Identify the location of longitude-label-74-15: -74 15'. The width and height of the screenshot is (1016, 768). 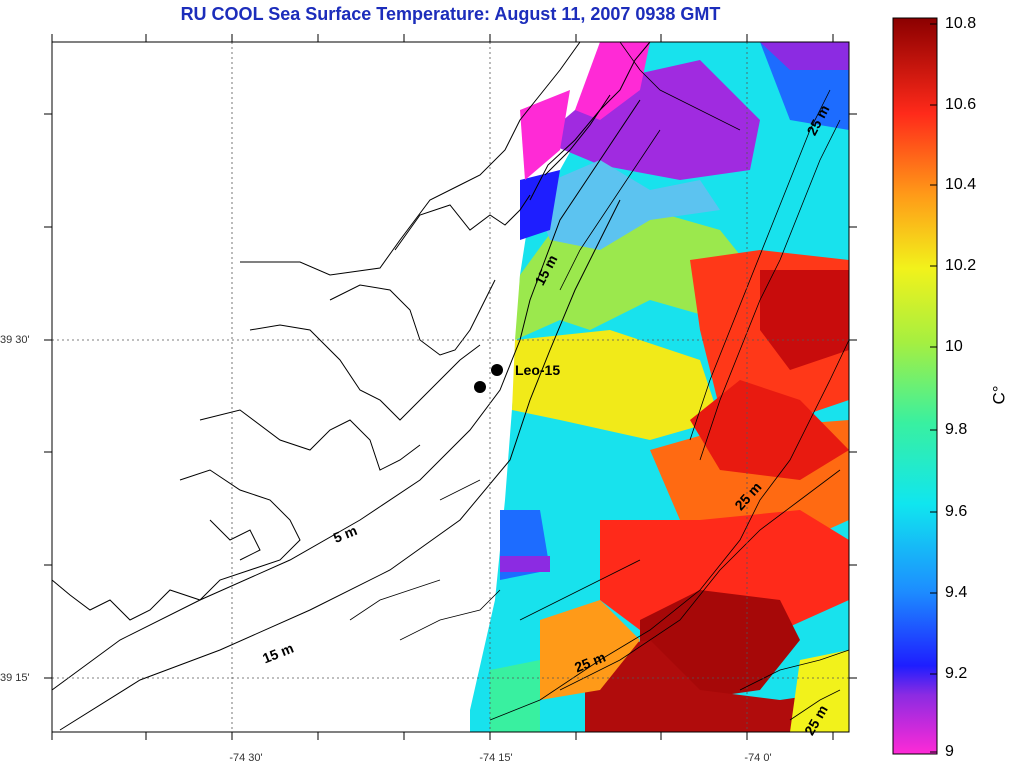
(496, 758).